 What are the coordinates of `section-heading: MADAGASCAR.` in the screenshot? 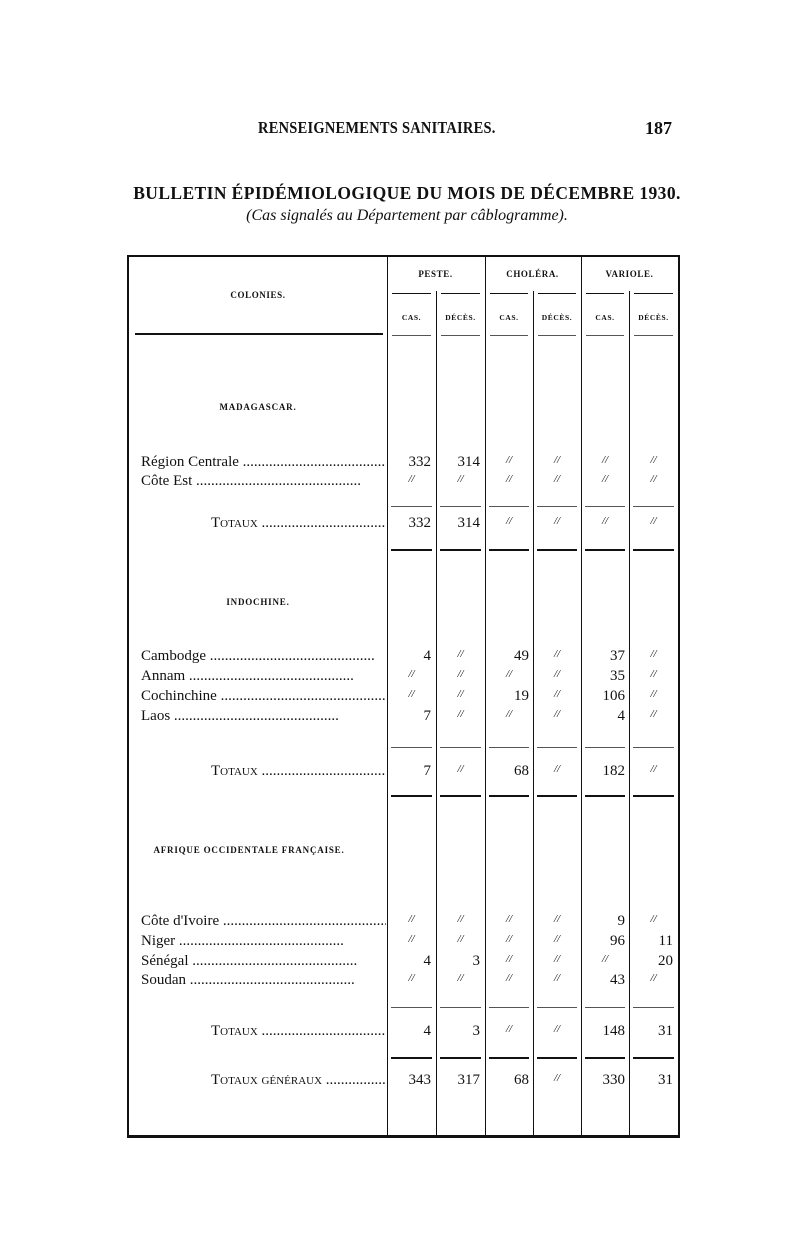 It's located at (258, 407).